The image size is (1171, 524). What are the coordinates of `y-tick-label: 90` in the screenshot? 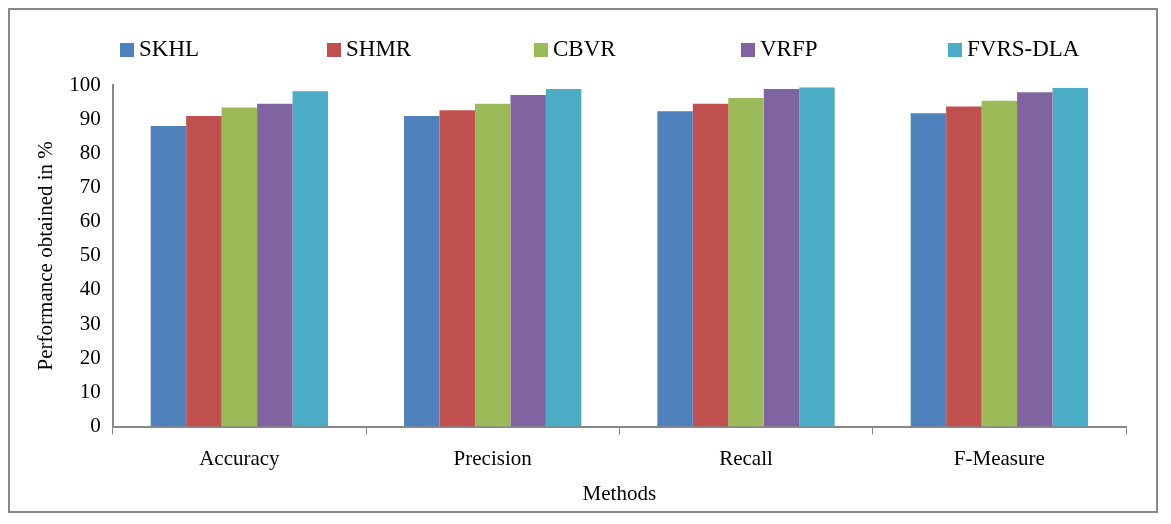 It's located at (90, 117).